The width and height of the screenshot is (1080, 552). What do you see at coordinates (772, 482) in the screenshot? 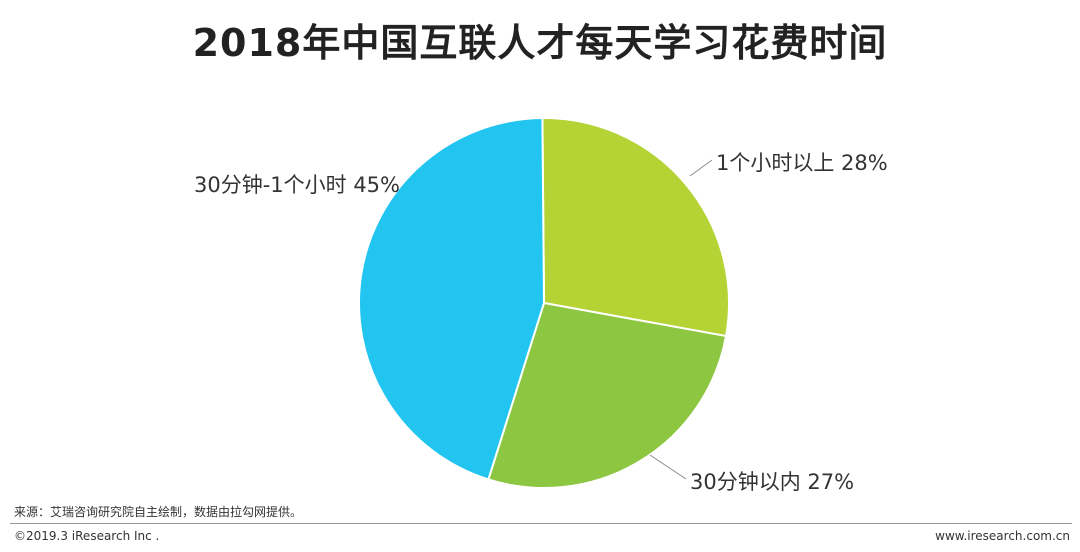
I see `slice-label: 30分钟以内 27%` at bounding box center [772, 482].